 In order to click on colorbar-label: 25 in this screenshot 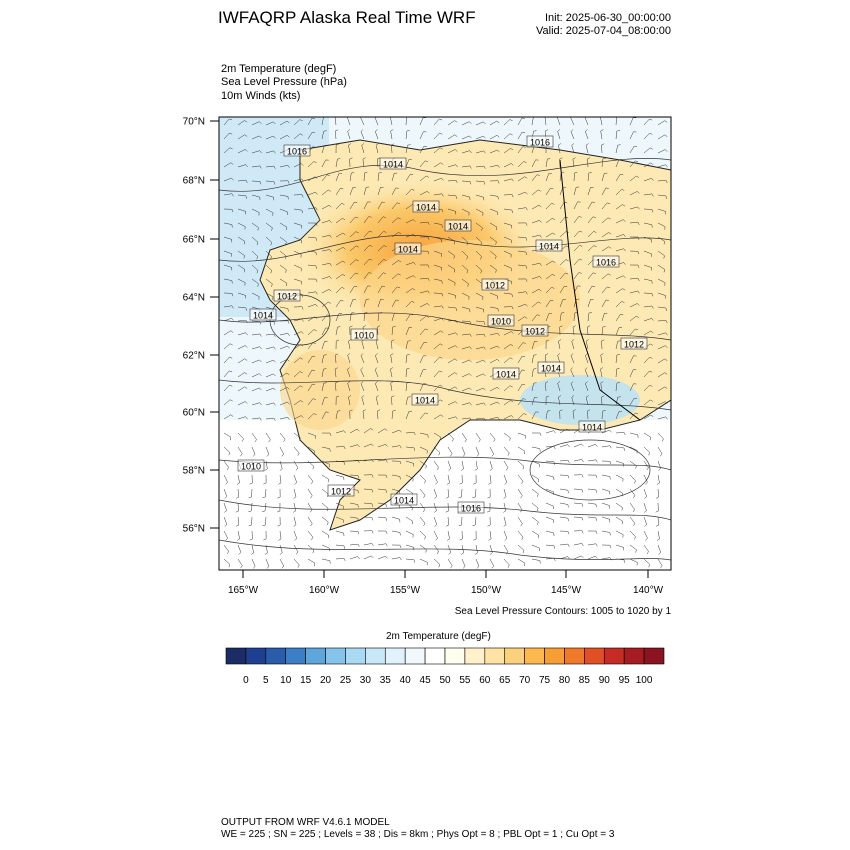, I will do `click(346, 680)`.